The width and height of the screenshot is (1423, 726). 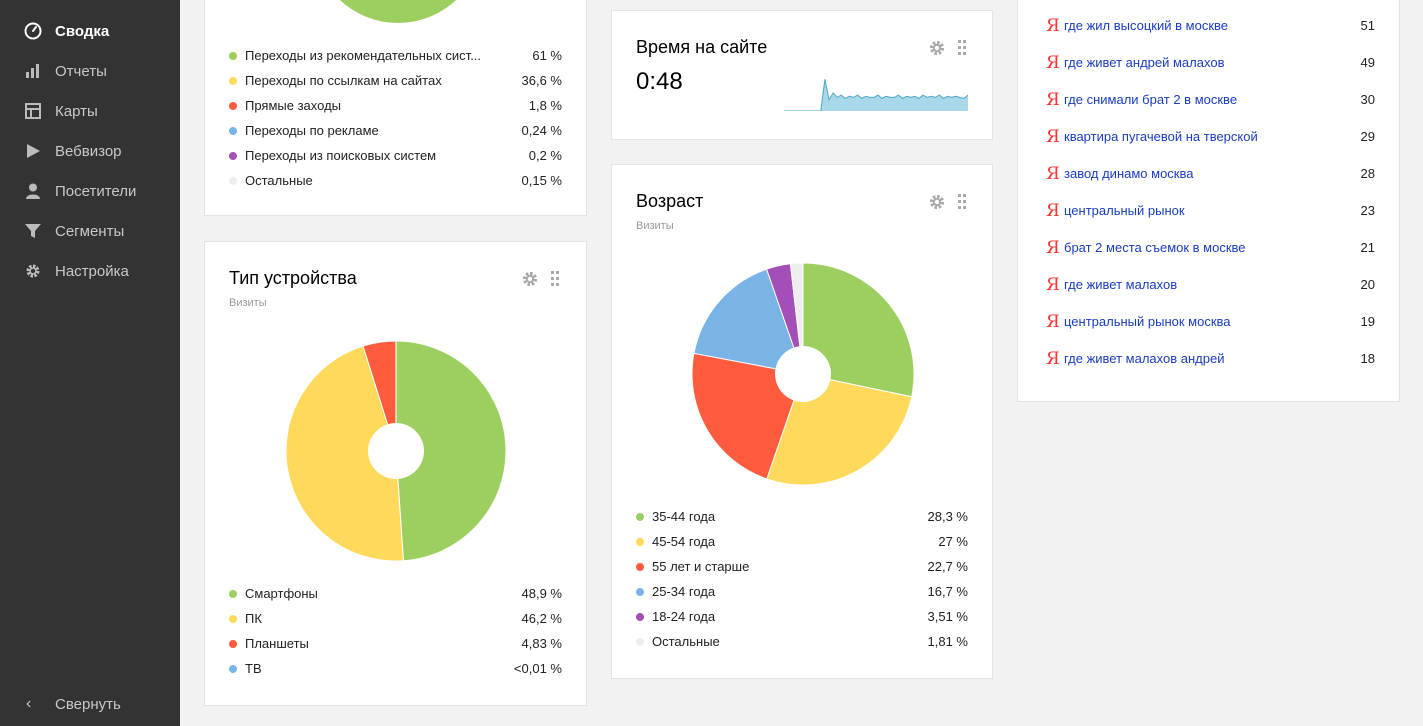 What do you see at coordinates (312, 130) in the screenshot?
I see `legend-label: Переходы по рекламе` at bounding box center [312, 130].